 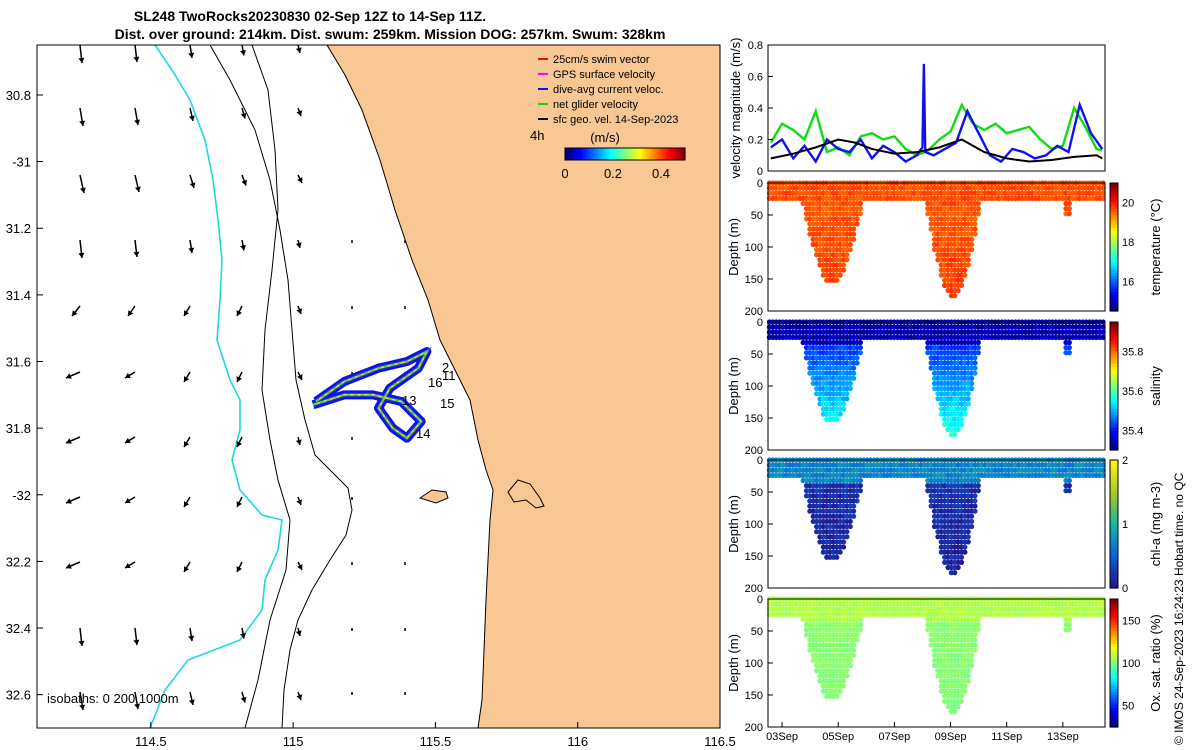 What do you see at coordinates (370, 394) in the screenshot?
I see `track-glider-path` at bounding box center [370, 394].